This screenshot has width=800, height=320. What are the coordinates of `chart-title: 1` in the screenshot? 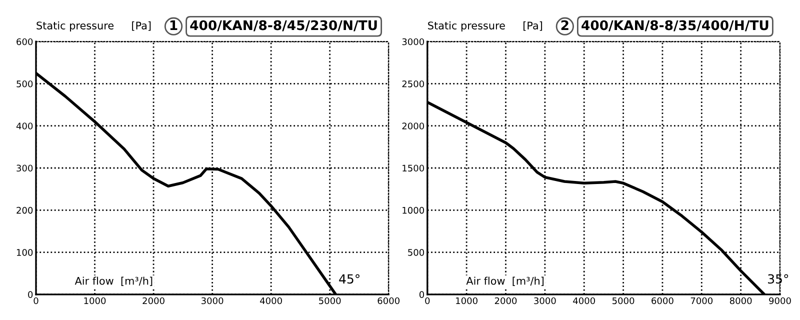 It's located at (174, 25).